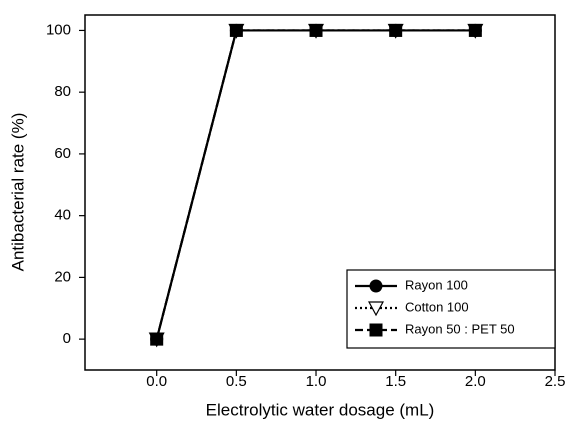 The width and height of the screenshot is (585, 430). Describe the element at coordinates (460, 328) in the screenshot. I see `legend-label: Rayon 50 : PET 50` at that location.